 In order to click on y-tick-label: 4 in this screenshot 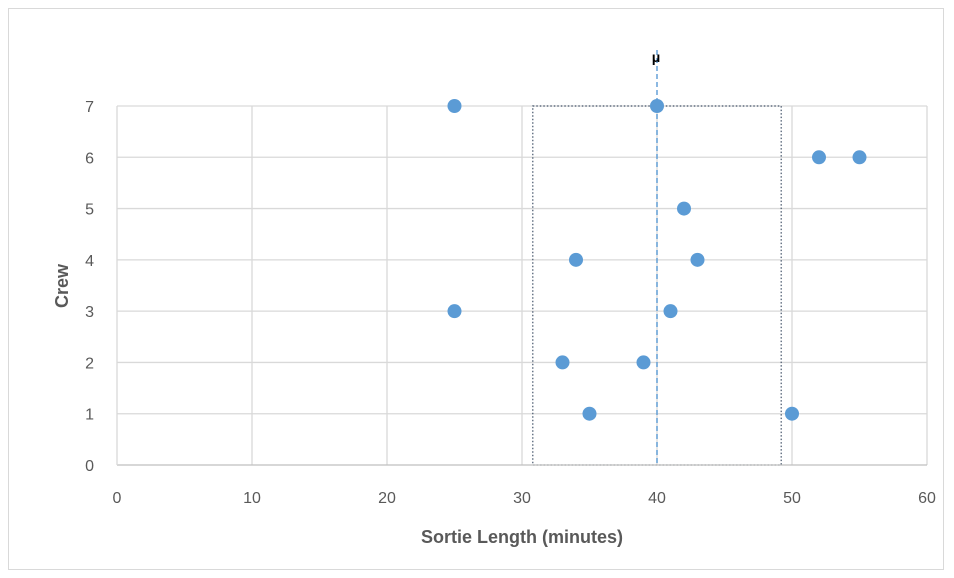, I will do `click(89, 261)`.